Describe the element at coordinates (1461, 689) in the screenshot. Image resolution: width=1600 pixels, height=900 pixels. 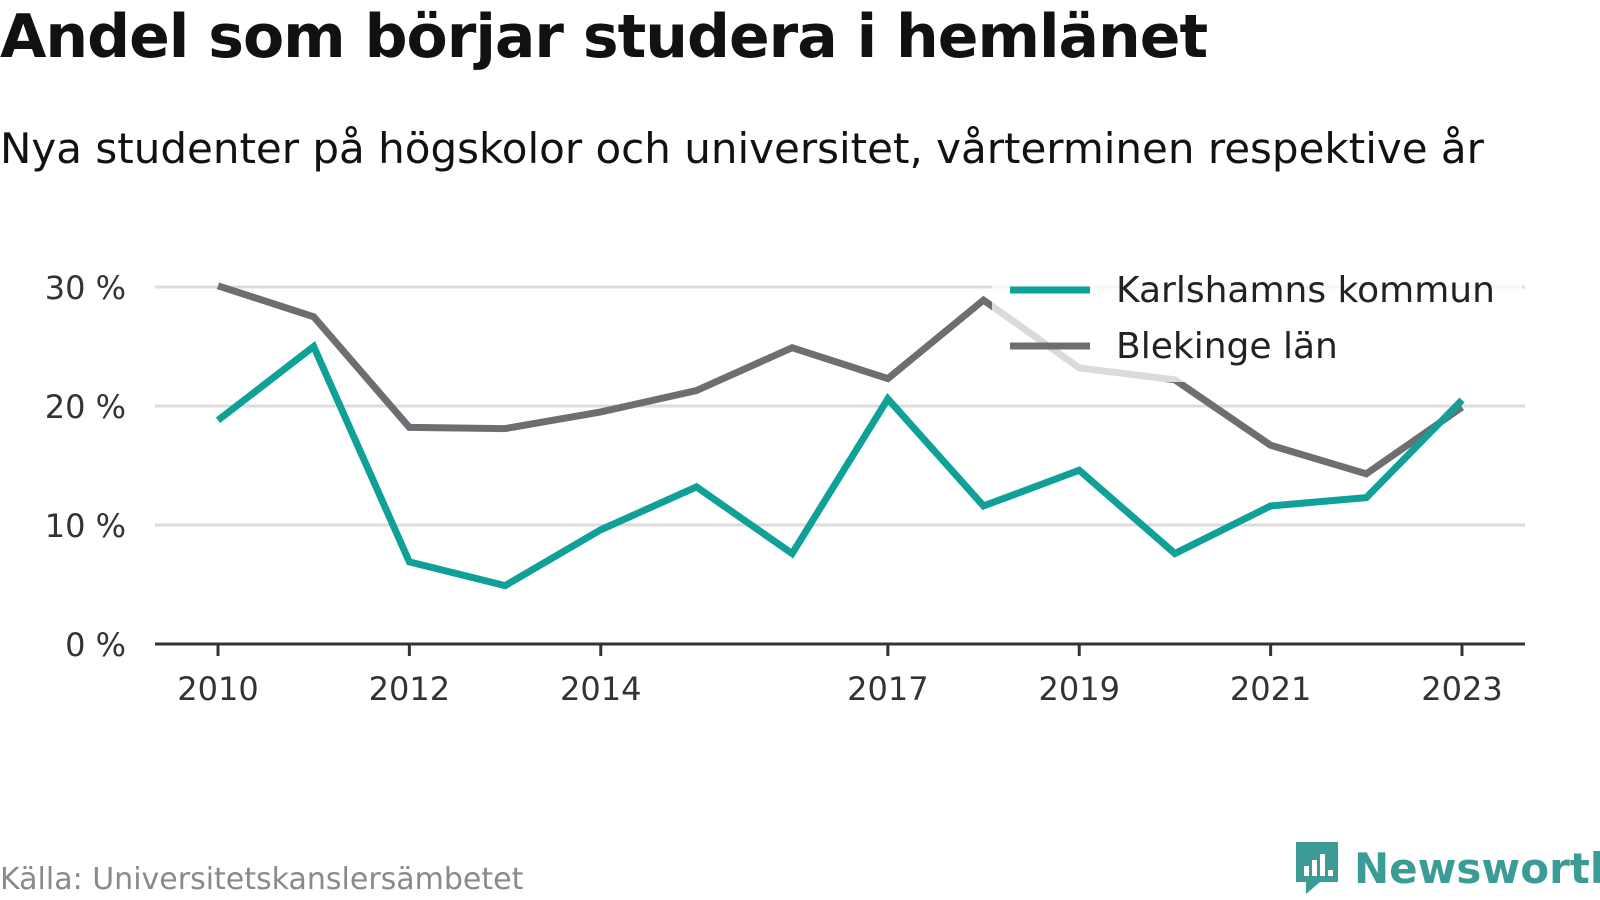
I see `x-tick-label: 2023` at that location.